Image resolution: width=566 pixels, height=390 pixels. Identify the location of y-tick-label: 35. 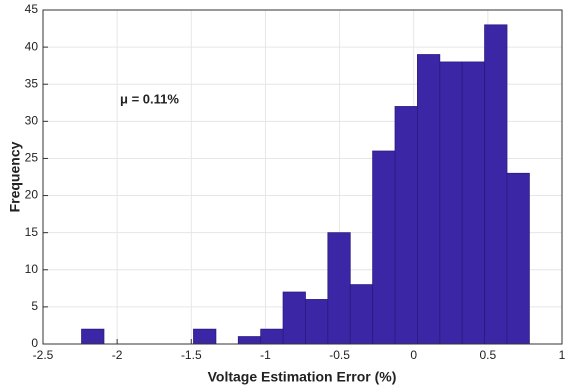
(32, 83).